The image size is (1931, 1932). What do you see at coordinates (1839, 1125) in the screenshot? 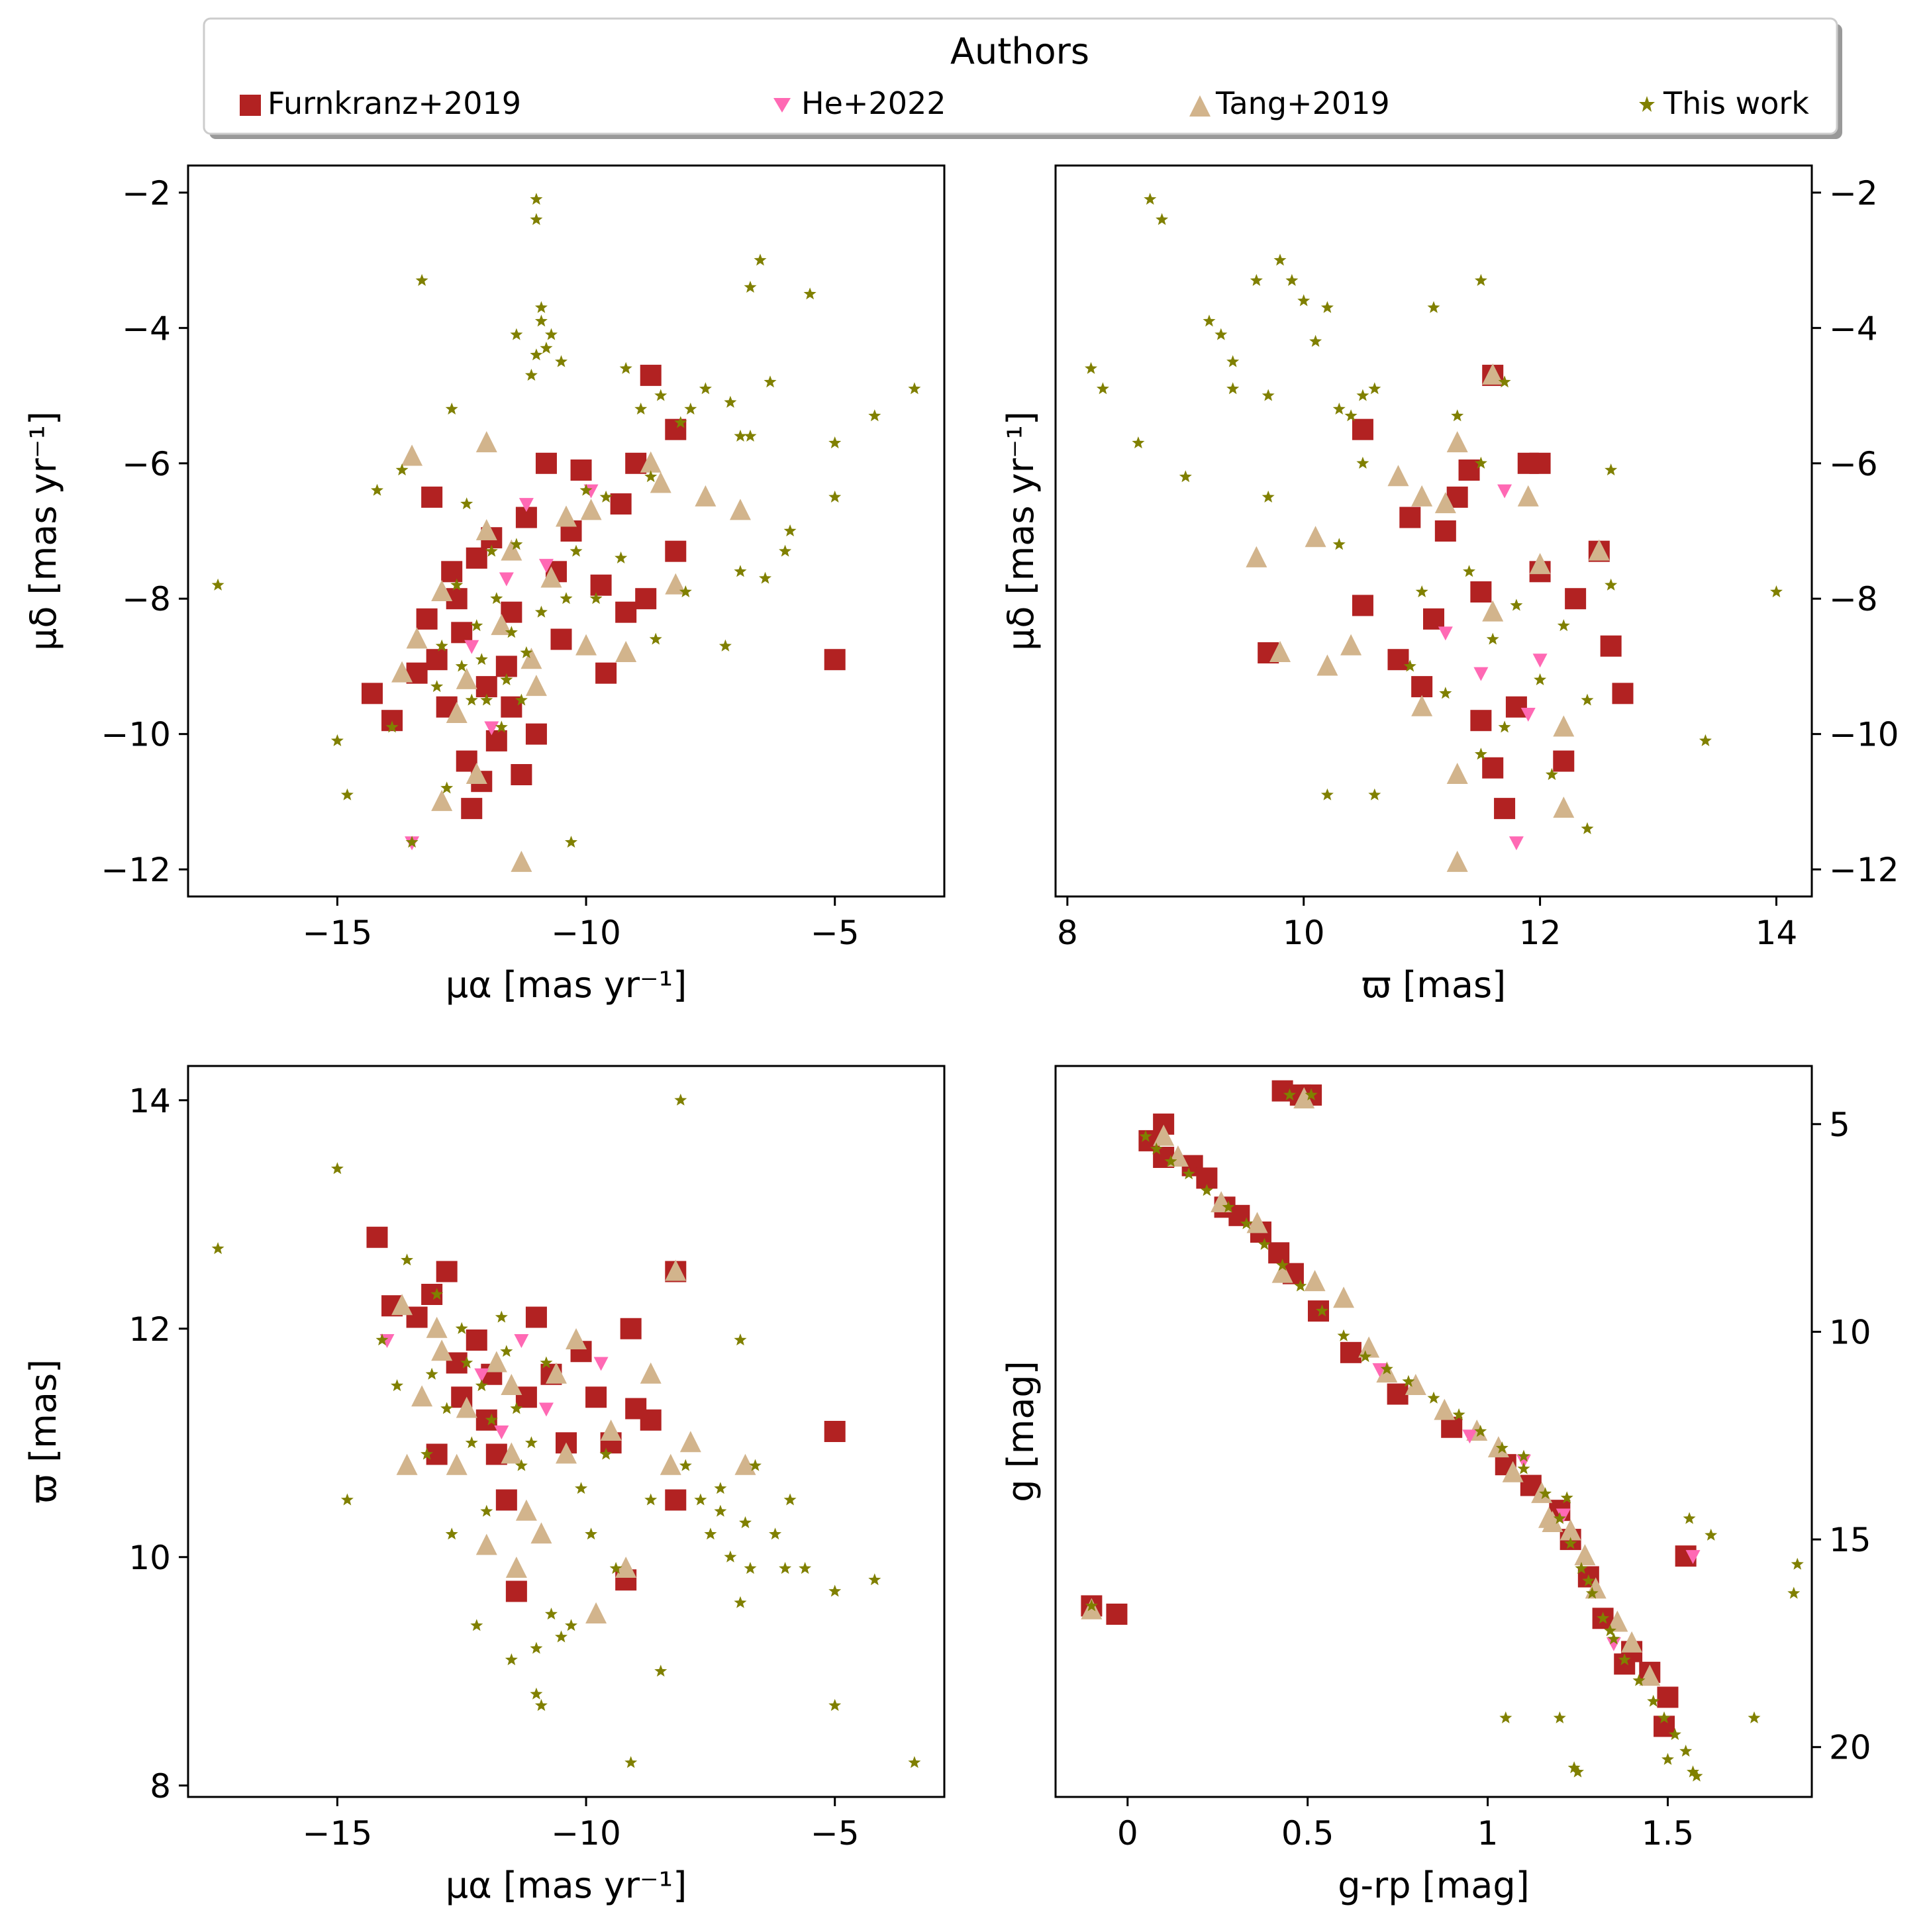
I see `y-tick-label: 5` at bounding box center [1839, 1125].